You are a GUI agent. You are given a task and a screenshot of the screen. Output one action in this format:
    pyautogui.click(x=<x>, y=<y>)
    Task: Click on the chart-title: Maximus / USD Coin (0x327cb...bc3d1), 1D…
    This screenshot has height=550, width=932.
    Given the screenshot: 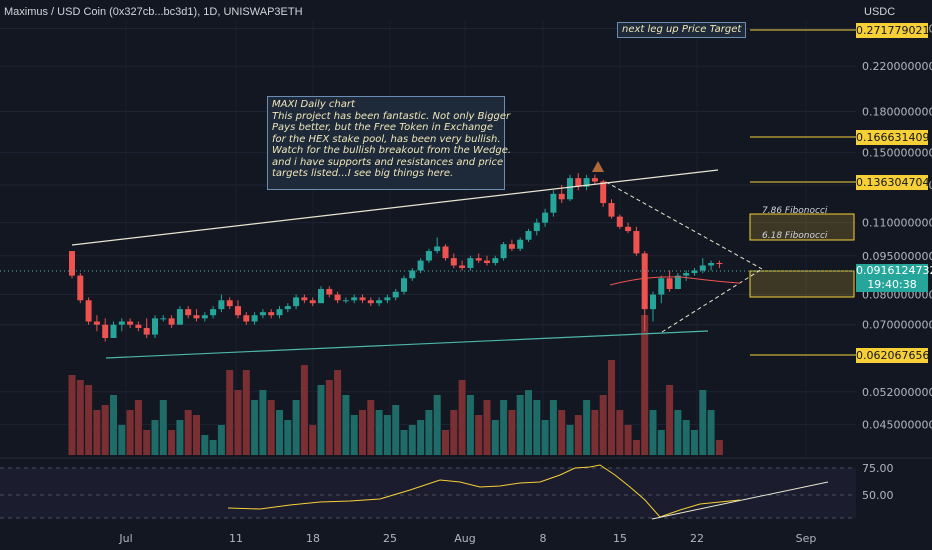 What is the action you would take?
    pyautogui.click(x=153, y=12)
    